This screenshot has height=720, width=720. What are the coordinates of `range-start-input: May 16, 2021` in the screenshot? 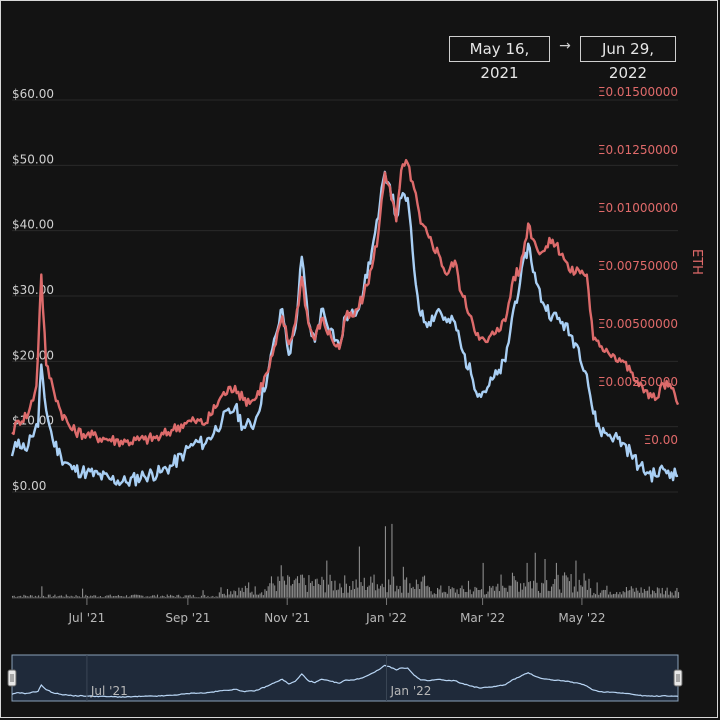 It's located at (499, 59).